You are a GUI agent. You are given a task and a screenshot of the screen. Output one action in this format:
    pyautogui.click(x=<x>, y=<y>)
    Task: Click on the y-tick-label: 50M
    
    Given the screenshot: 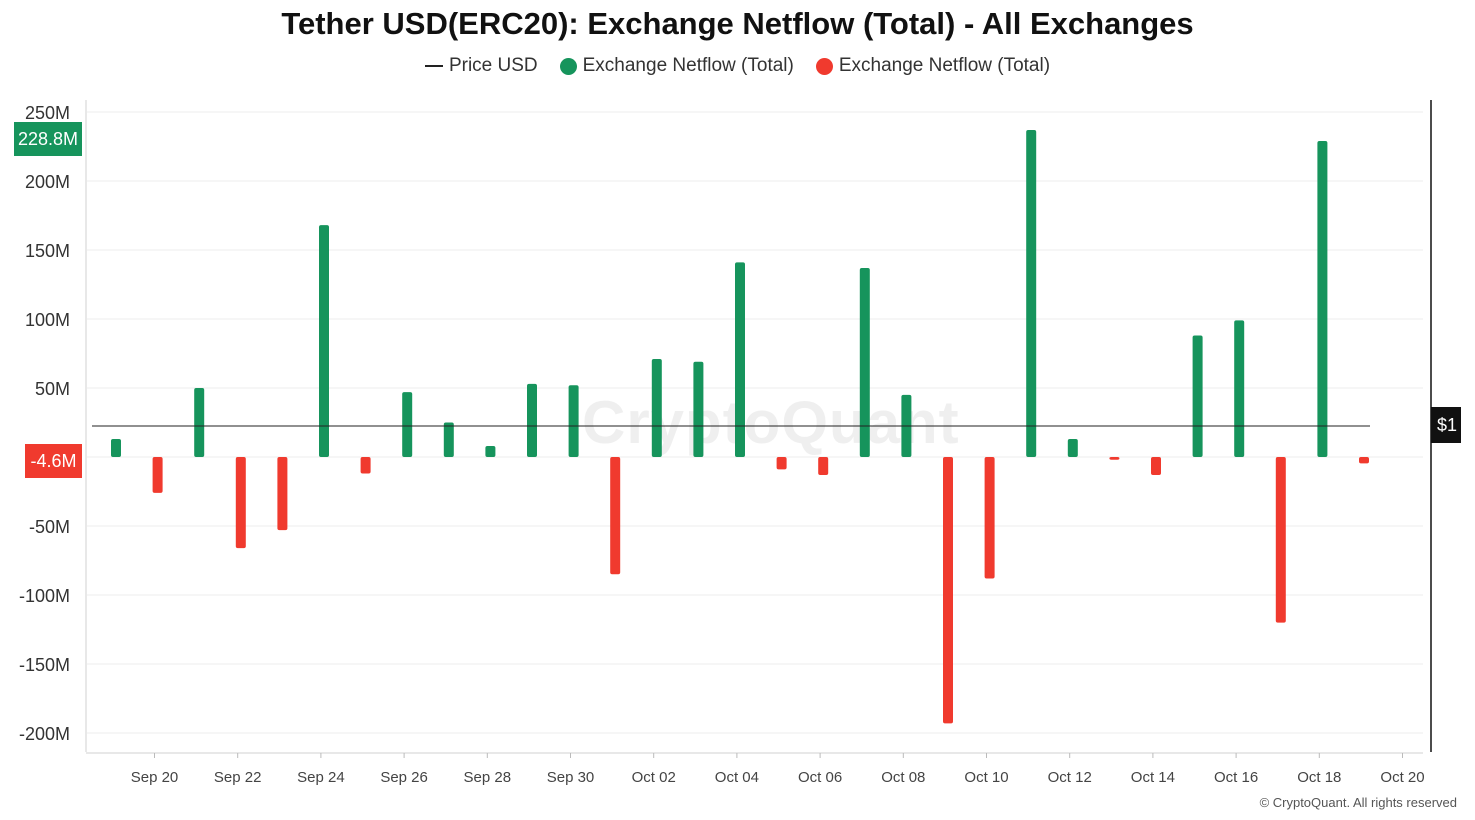 What is the action you would take?
    pyautogui.click(x=52, y=389)
    